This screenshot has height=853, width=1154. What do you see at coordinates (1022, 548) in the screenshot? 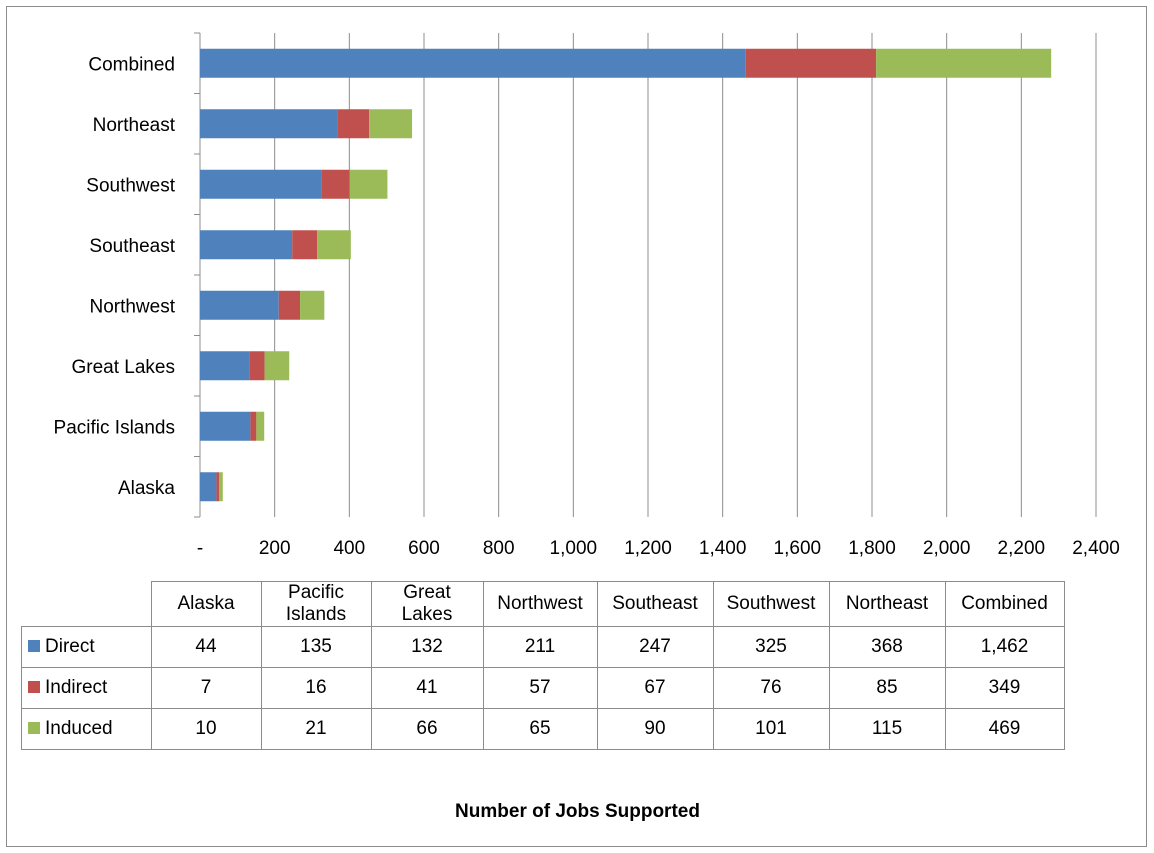
I see `x-tick-label: 2,200` at bounding box center [1022, 548].